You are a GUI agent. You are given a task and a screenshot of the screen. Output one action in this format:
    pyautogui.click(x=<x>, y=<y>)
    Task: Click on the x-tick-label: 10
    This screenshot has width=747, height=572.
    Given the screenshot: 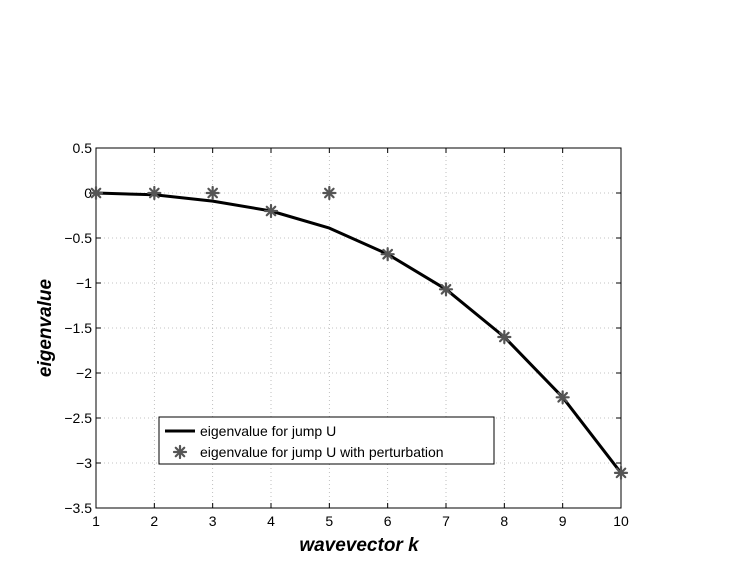 What is the action you would take?
    pyautogui.click(x=621, y=521)
    